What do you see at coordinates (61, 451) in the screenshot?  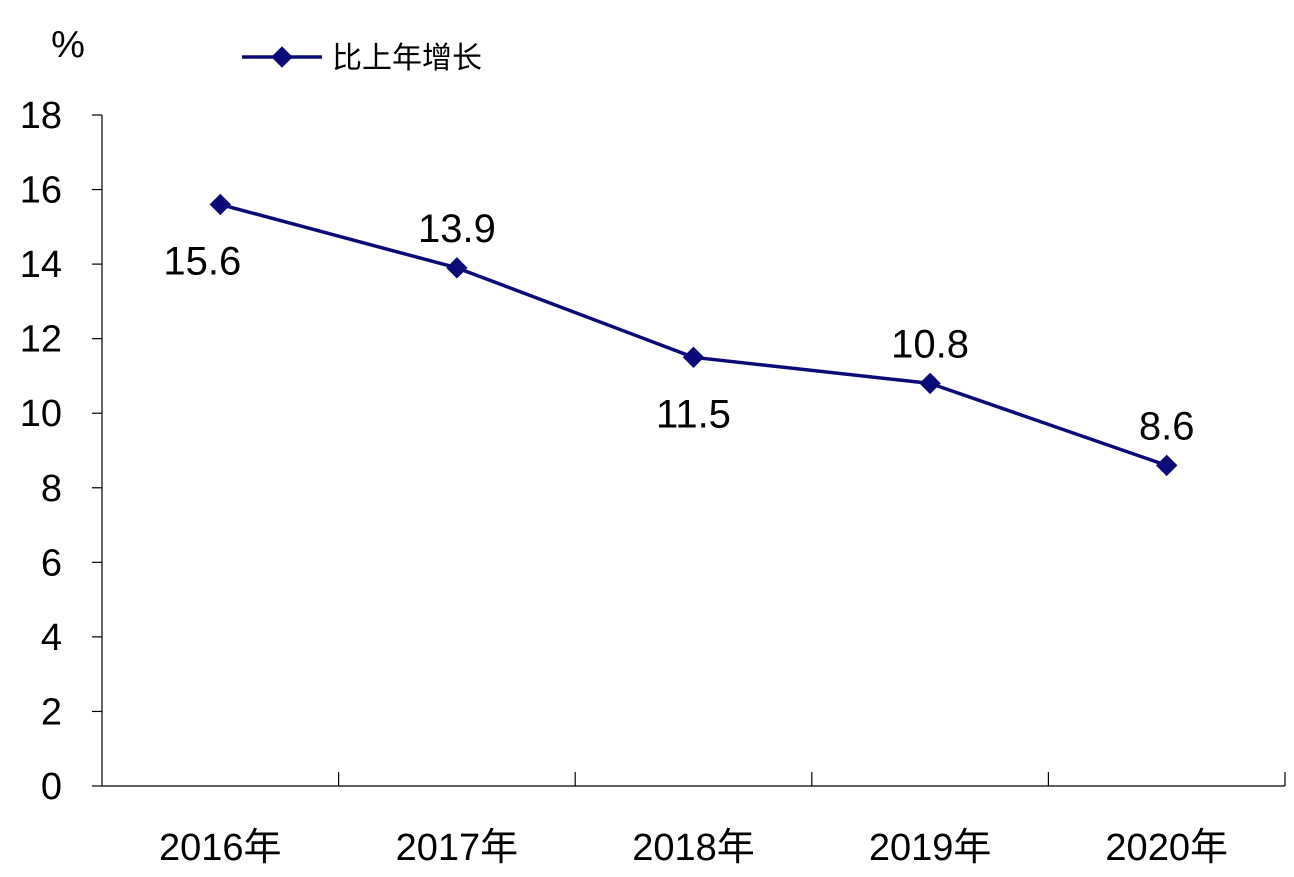 I see `y-axis: 0 2 4 6 8 10 12 14 16 18` at bounding box center [61, 451].